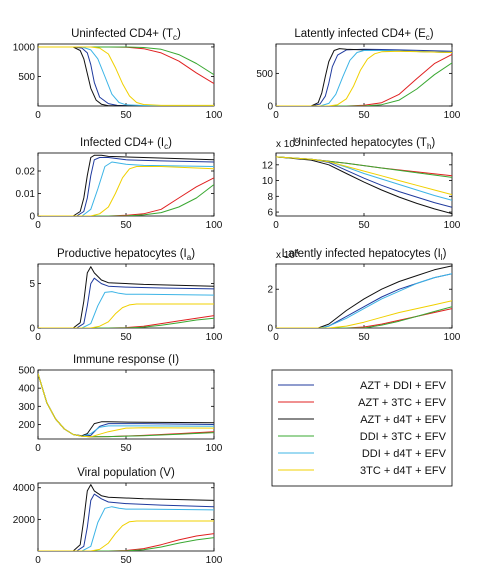 The width and height of the screenshot is (500, 574). Describe the element at coordinates (122, 34) in the screenshot. I see `panel-title-main: Uninfected CD4+ (T` at that location.